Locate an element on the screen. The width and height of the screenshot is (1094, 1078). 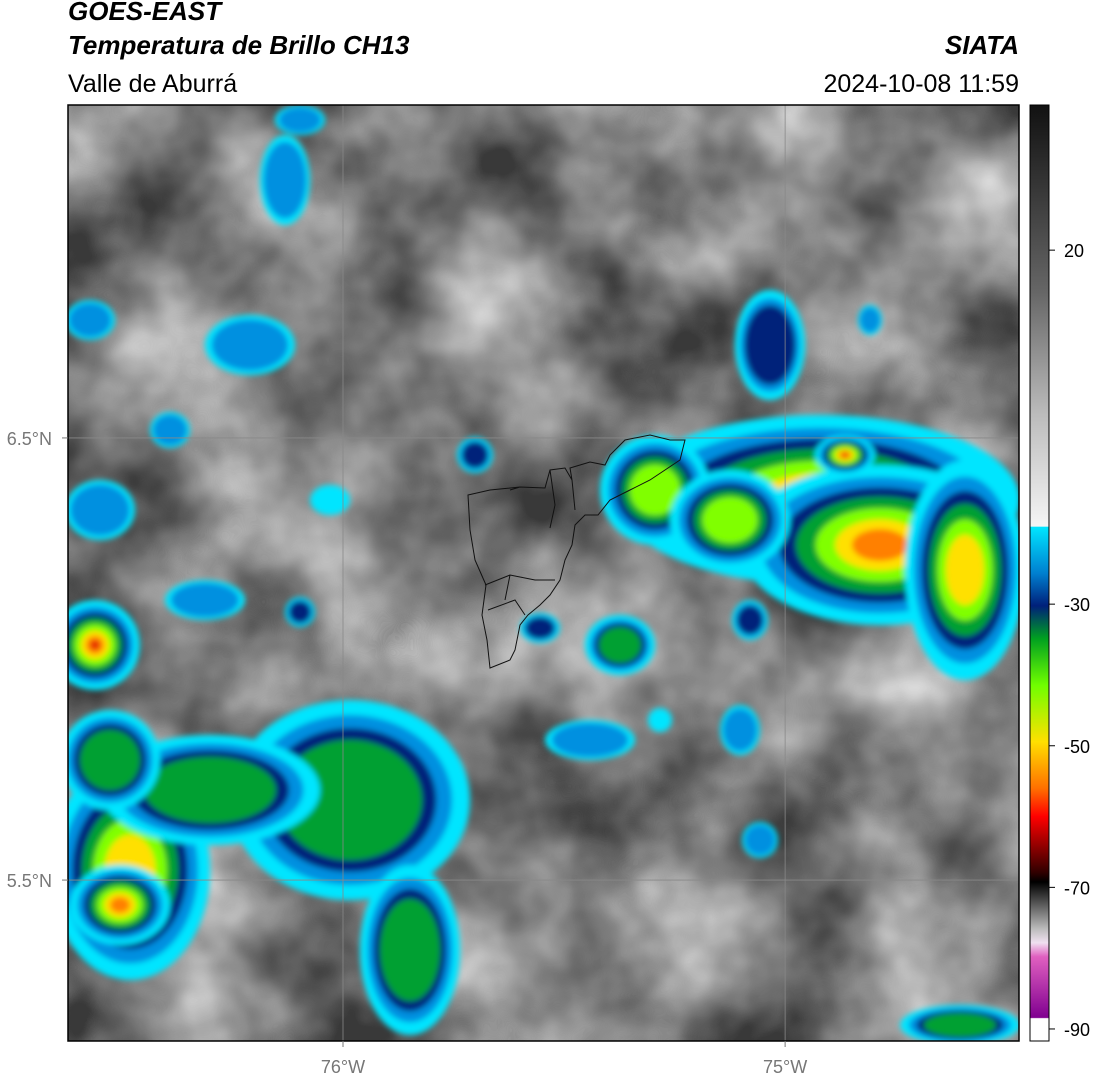
title: GOES-EAST is located at coordinates (145, 13).